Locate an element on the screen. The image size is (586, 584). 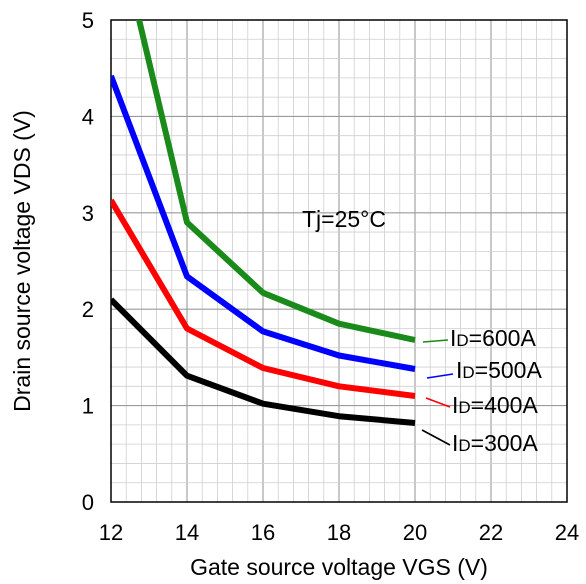
x-tick-label: 14 is located at coordinates (187, 532).